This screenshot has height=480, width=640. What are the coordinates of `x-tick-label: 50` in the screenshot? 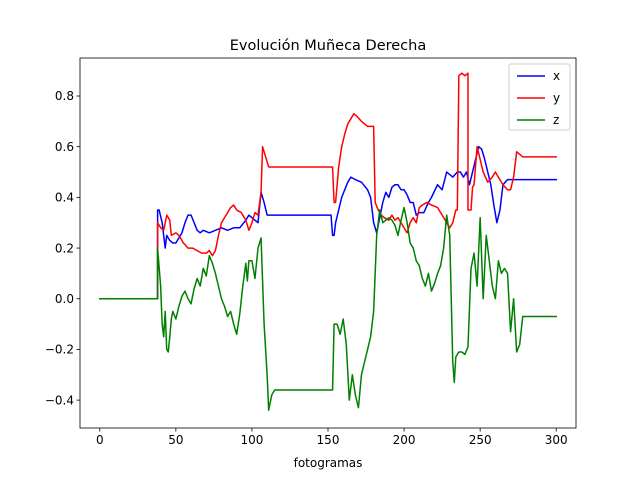 It's located at (175, 440).